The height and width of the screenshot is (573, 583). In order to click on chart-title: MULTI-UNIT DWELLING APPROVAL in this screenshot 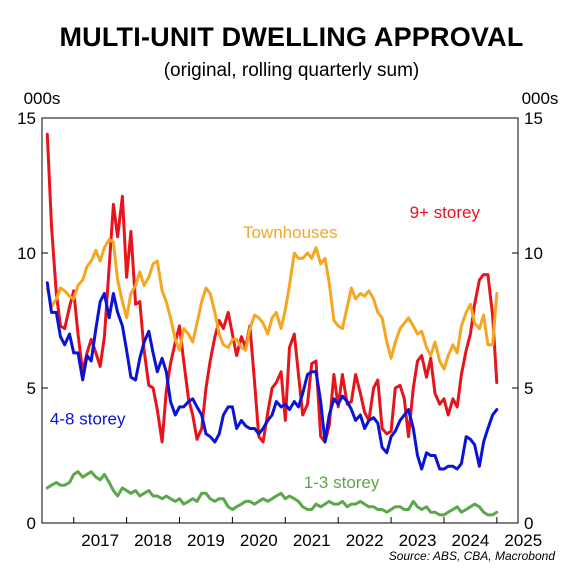, I will do `click(291, 37)`.